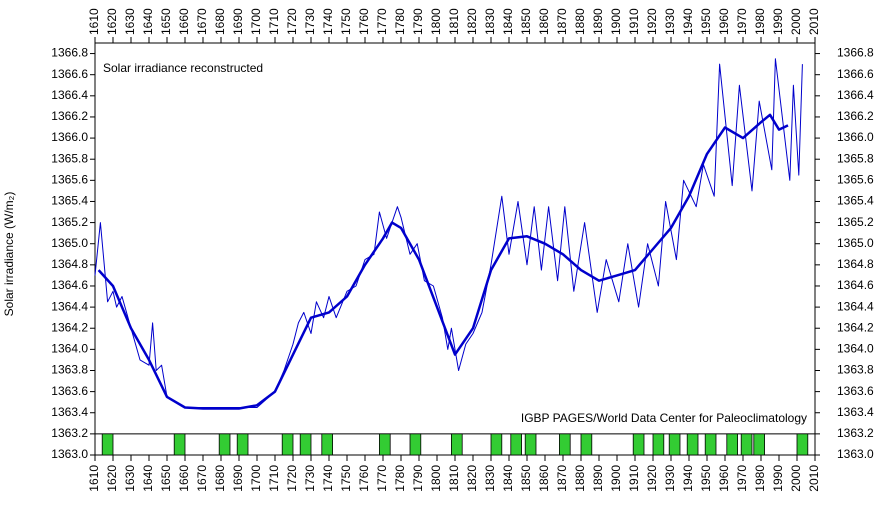  Describe the element at coordinates (436, 21) in the screenshot. I see `x-tick-label: 1800` at that location.